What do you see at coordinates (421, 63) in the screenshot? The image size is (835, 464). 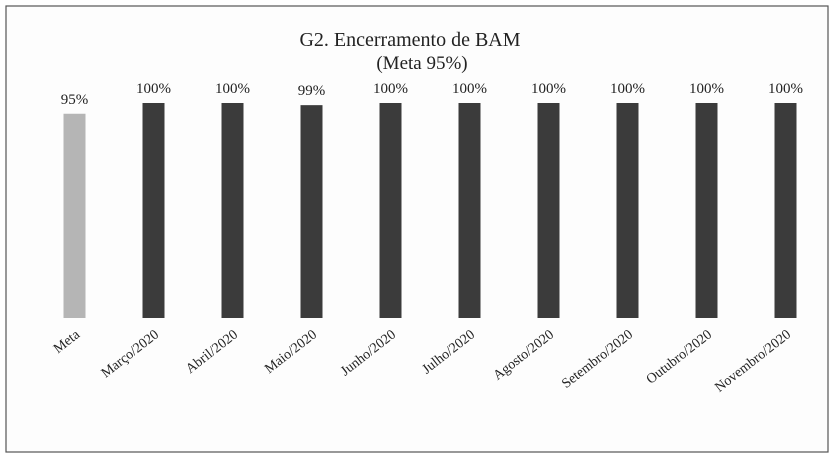 I see `chart-subtitle: (Meta 95%)` at bounding box center [421, 63].